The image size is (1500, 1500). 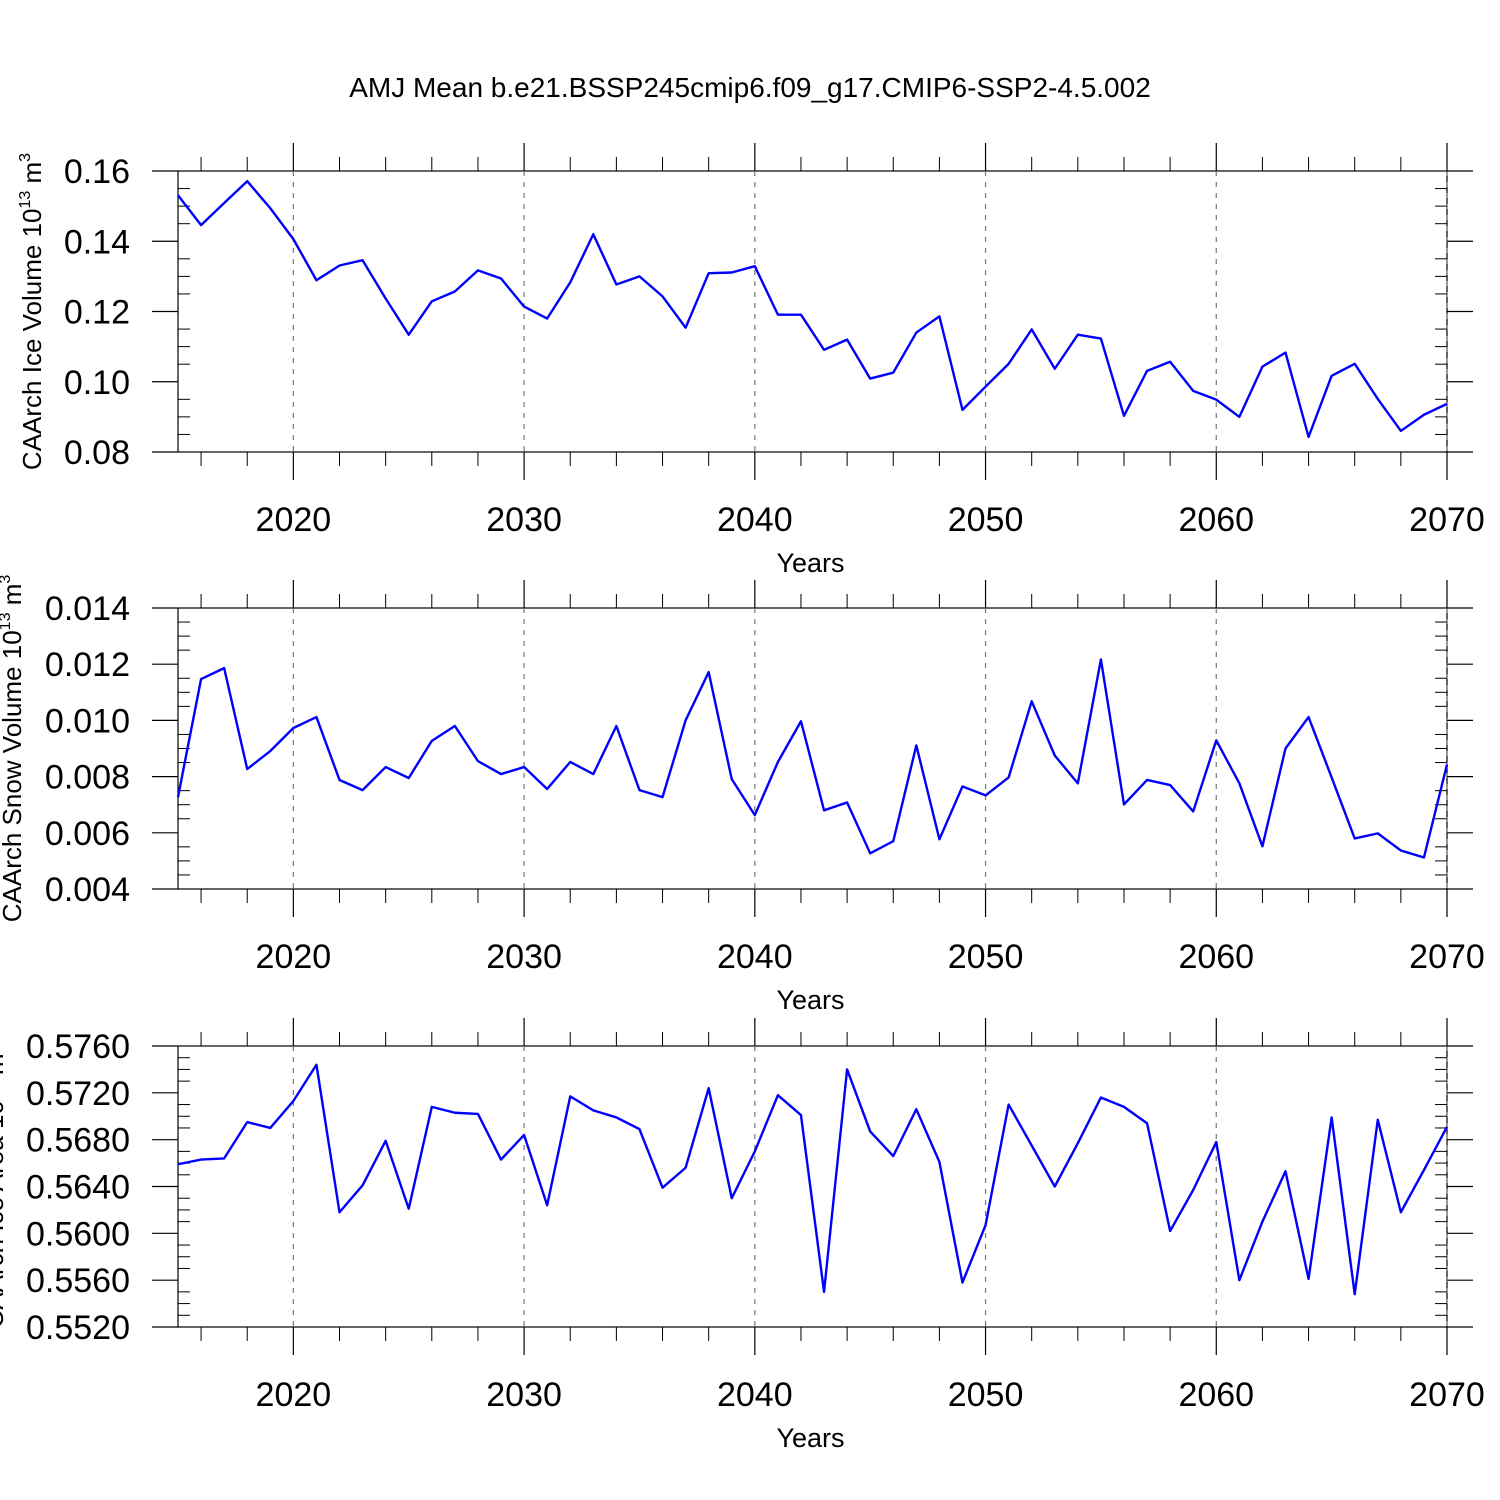 I want to click on y-tick-label: 0.08, so click(x=97, y=453).